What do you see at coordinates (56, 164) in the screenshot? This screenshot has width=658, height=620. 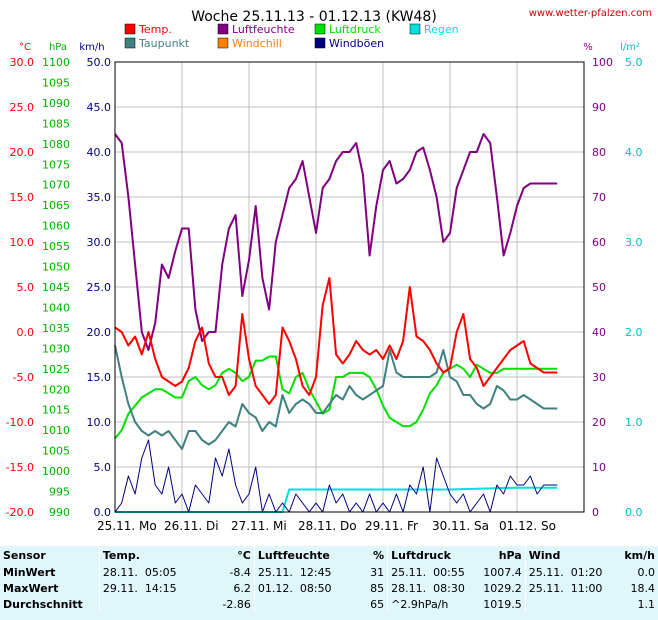 I see `tick-label: 1075` at bounding box center [56, 164].